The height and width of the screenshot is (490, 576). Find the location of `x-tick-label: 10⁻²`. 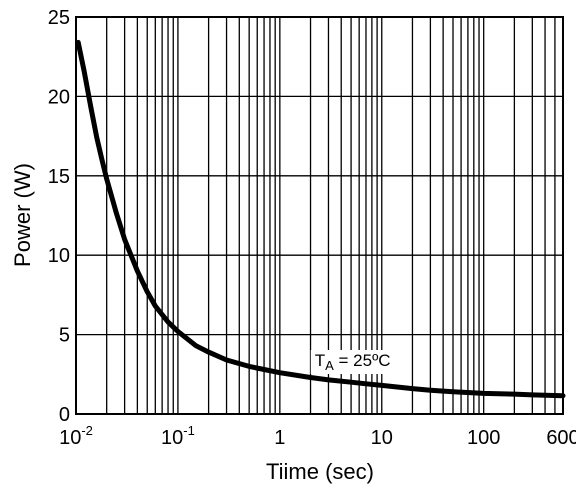

x-tick-label: 10⁻² is located at coordinates (76, 436).